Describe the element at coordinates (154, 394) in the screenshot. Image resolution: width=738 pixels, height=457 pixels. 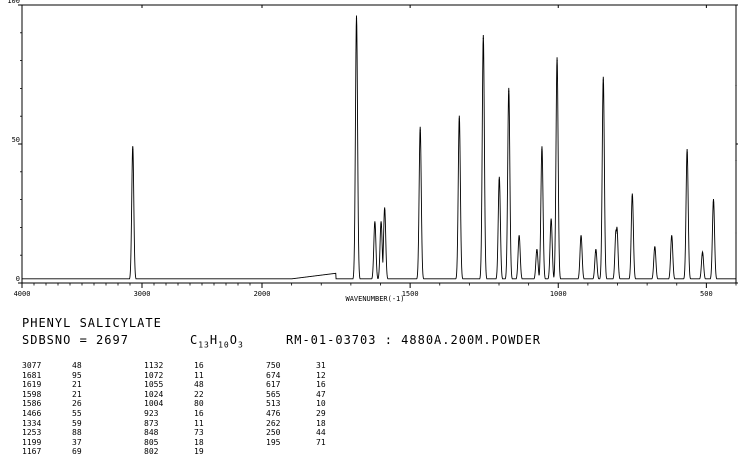
I see `peak-wavenumber: 1024` at that location.